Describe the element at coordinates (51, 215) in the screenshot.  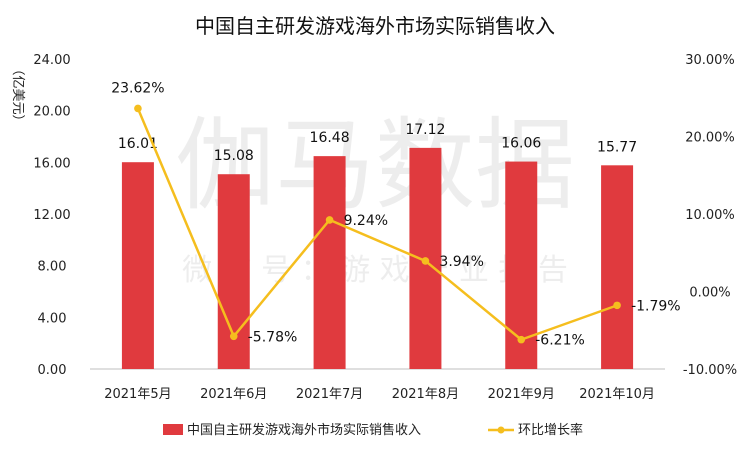
I see `y-left-tick-label: 12.00` at that location.